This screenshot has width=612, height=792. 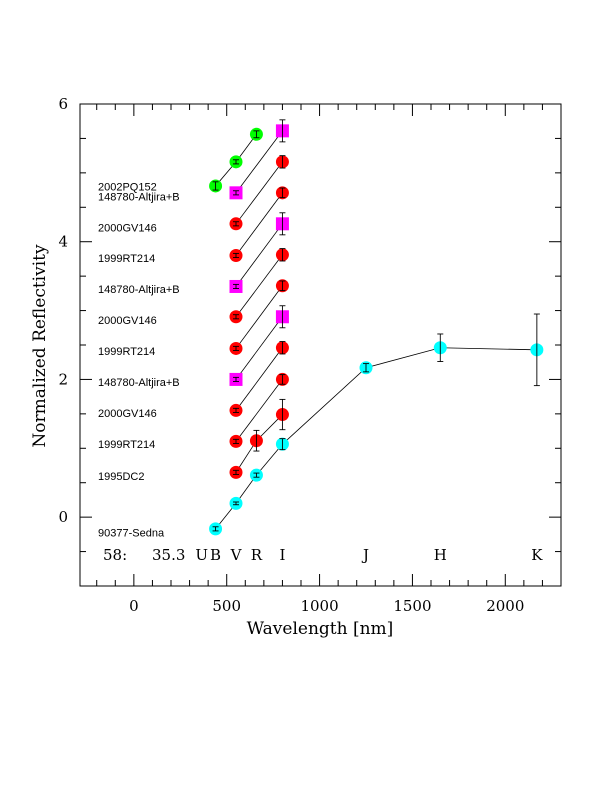 I want to click on series-label: 1995DC2, so click(x=121, y=477).